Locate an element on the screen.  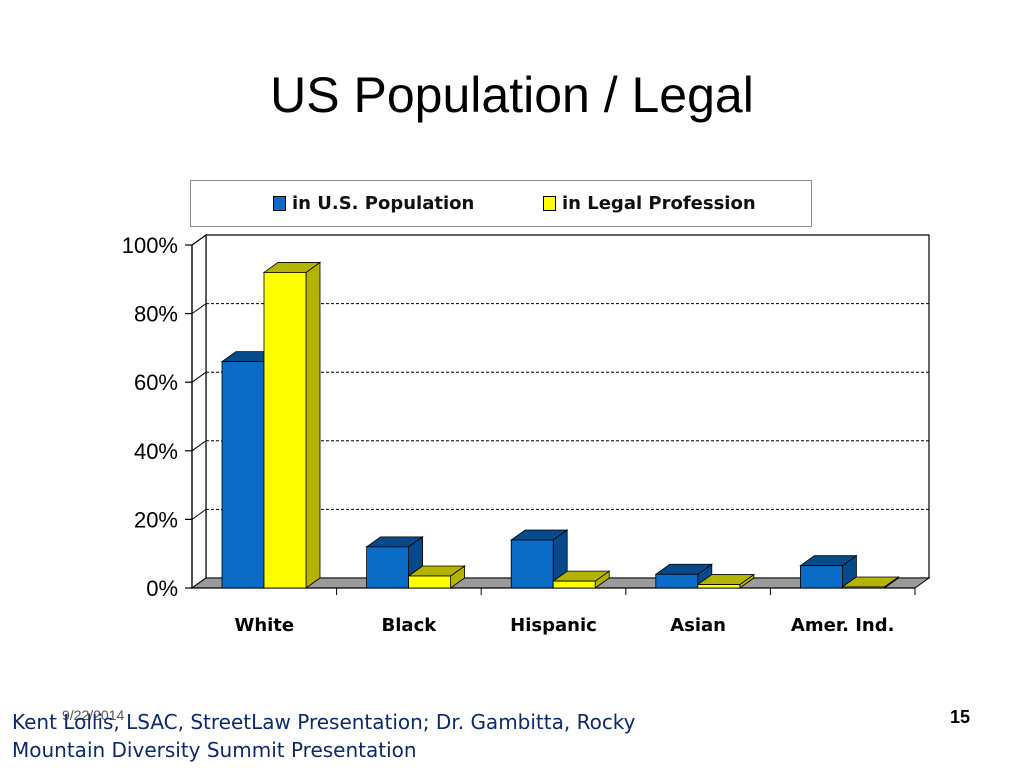
legend-item-population: in U.S. Population is located at coordinates (373, 203).